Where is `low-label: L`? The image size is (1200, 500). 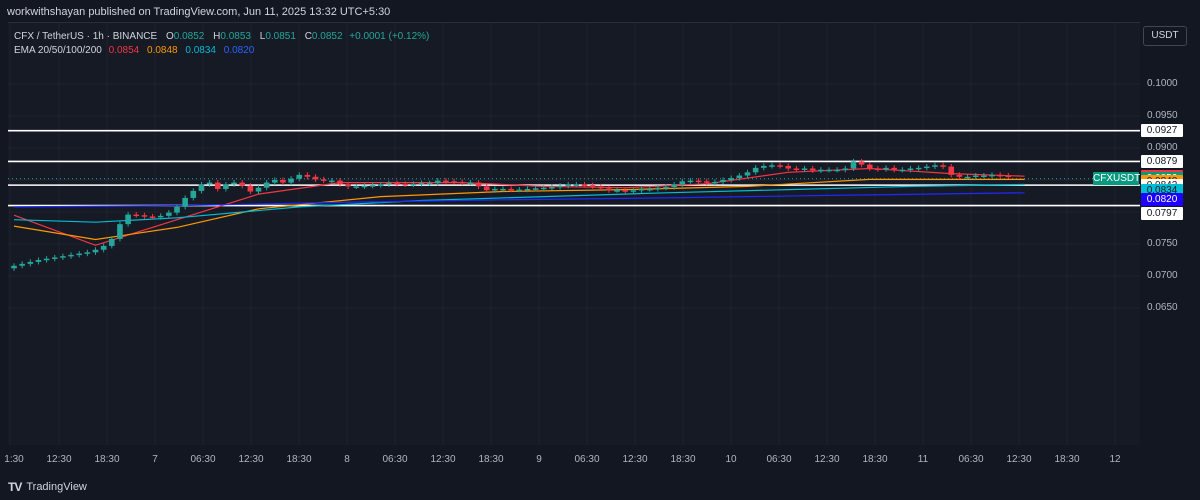
low-label: L is located at coordinates (262, 36).